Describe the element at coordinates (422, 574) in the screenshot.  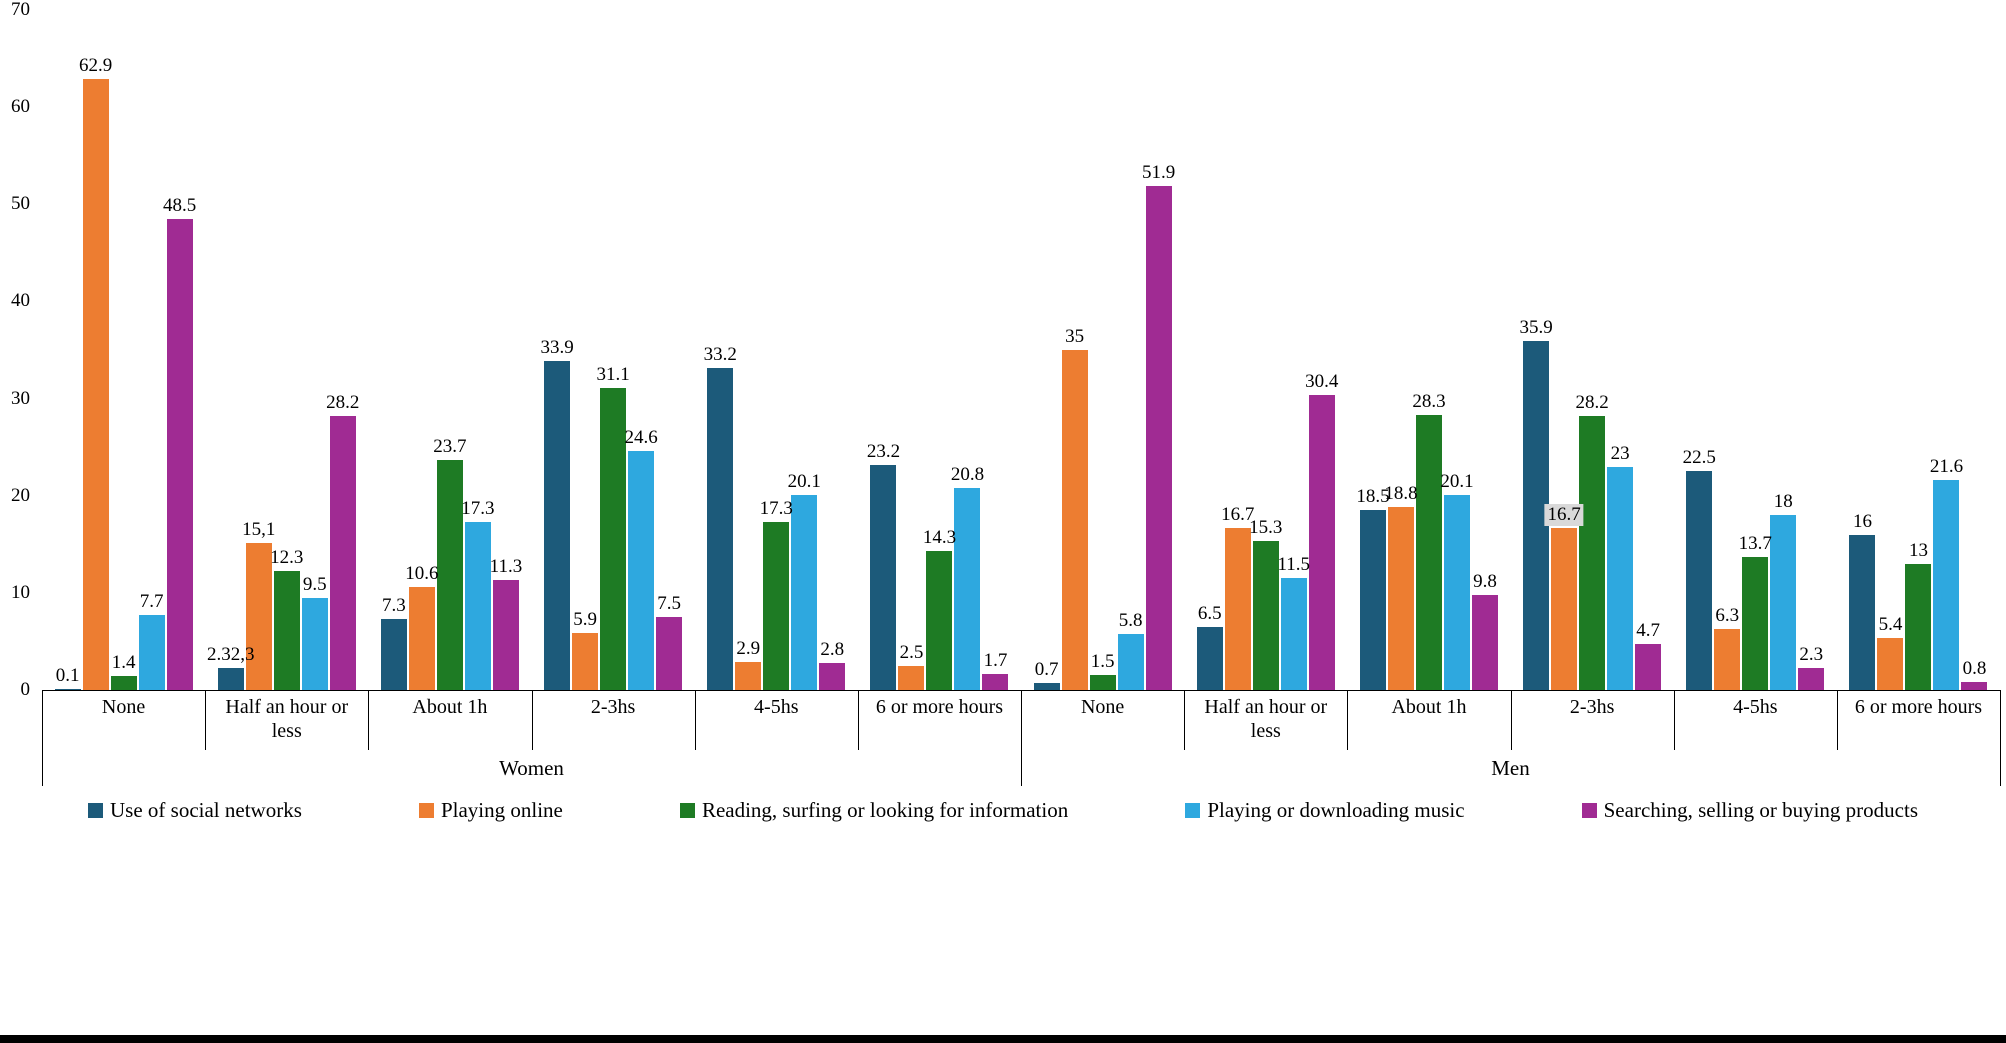
I see `bar-value-label: 10.6` at that location.